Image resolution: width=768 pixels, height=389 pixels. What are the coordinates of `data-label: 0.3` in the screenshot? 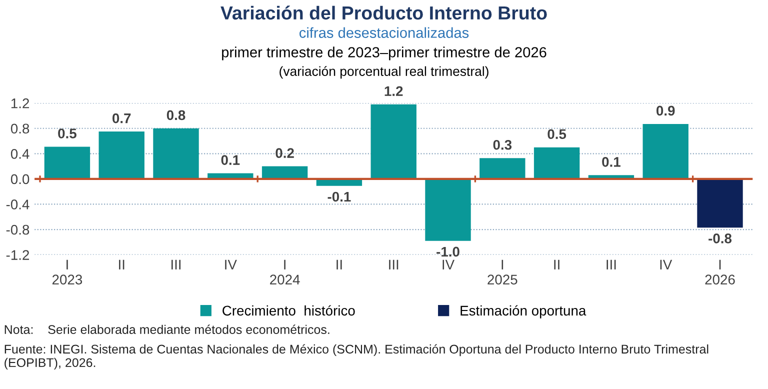 It's located at (502, 145).